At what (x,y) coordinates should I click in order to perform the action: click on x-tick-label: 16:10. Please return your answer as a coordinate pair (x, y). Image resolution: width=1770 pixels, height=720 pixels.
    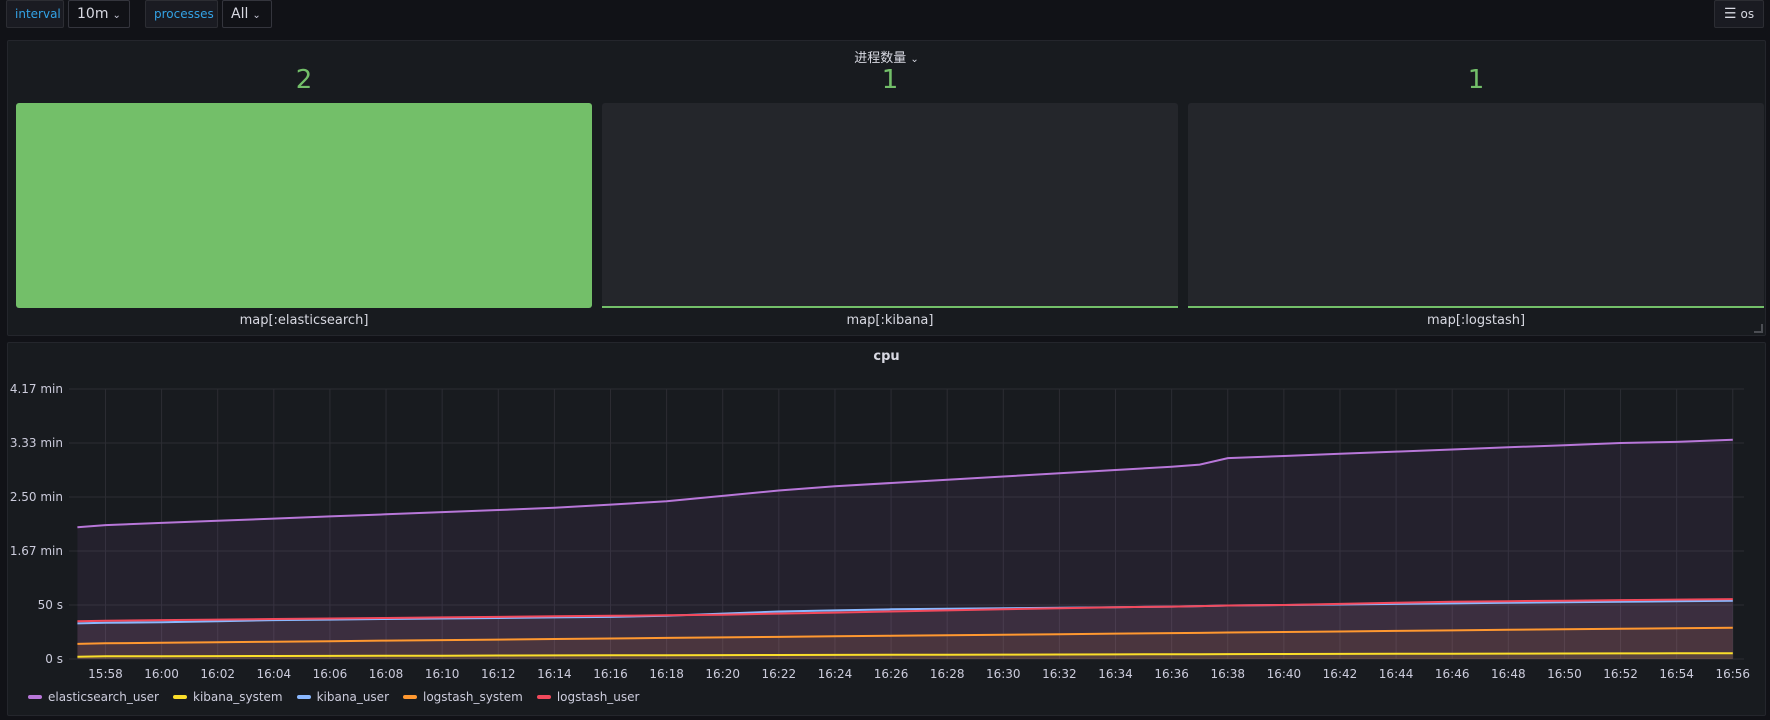
    Looking at the image, I should click on (442, 674).